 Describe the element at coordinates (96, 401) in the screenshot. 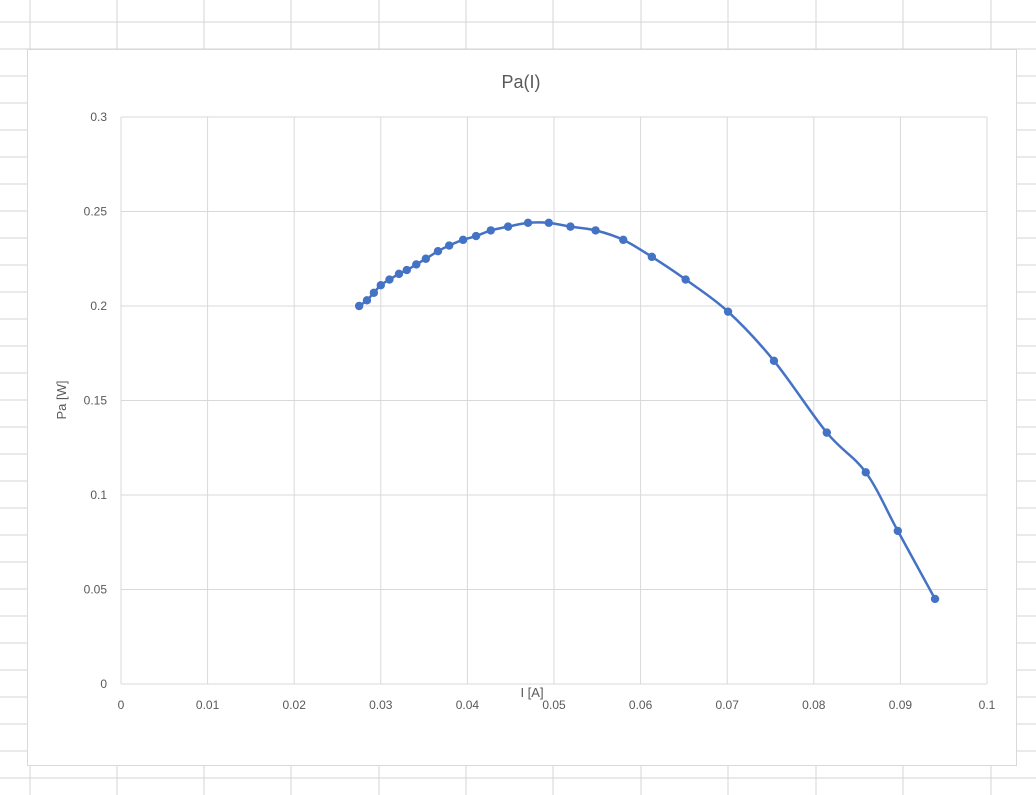

I see `y-tick-label: 0.15` at that location.